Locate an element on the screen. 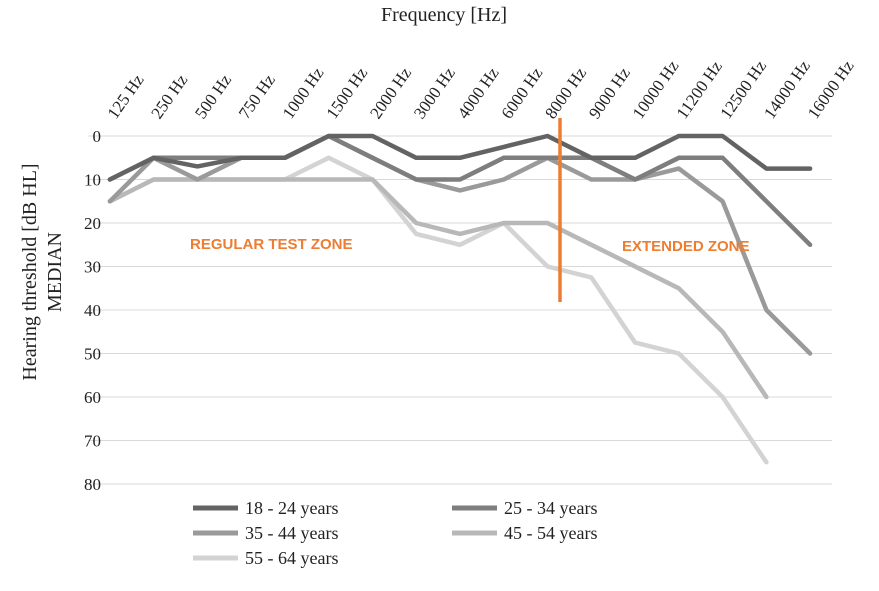  legend-label: 18 - 24 years is located at coordinates (291, 508).